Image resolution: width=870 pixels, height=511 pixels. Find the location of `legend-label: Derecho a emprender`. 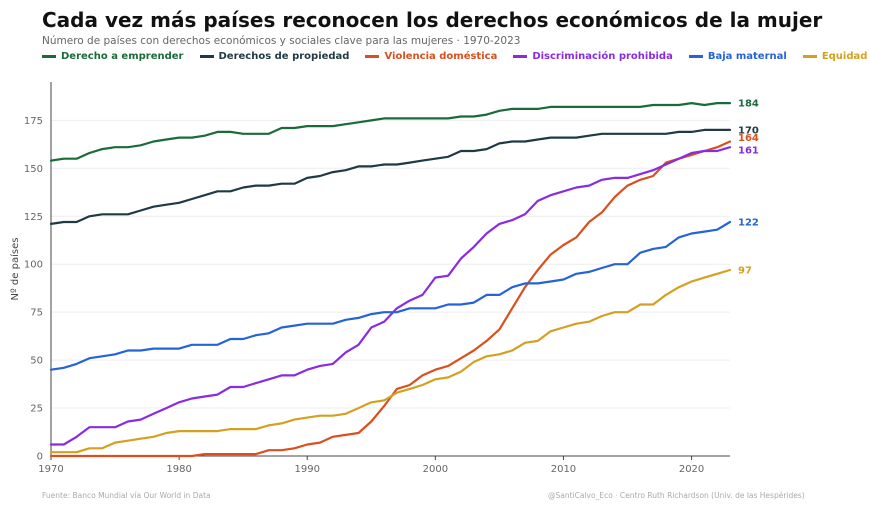

legend-label: Derecho a emprender is located at coordinates (122, 56).